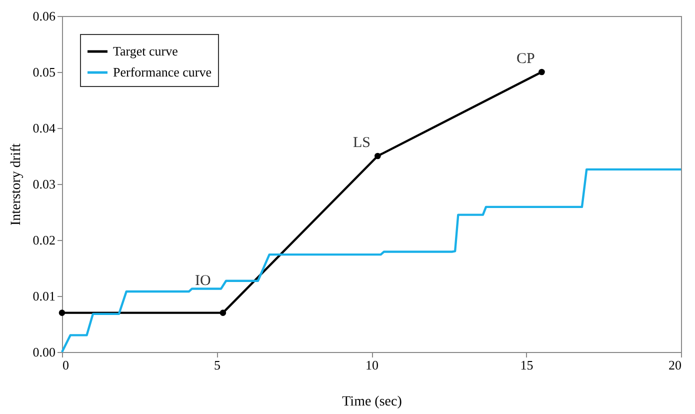 The height and width of the screenshot is (414, 695). Describe the element at coordinates (525, 59) in the screenshot. I see `annotation: CP` at that location.